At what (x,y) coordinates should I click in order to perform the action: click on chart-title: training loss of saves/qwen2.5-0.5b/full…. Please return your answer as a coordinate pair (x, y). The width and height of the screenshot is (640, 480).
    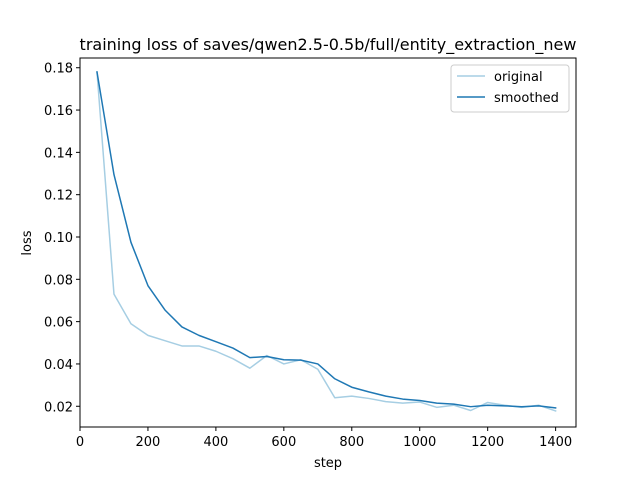
    Looking at the image, I should click on (328, 45).